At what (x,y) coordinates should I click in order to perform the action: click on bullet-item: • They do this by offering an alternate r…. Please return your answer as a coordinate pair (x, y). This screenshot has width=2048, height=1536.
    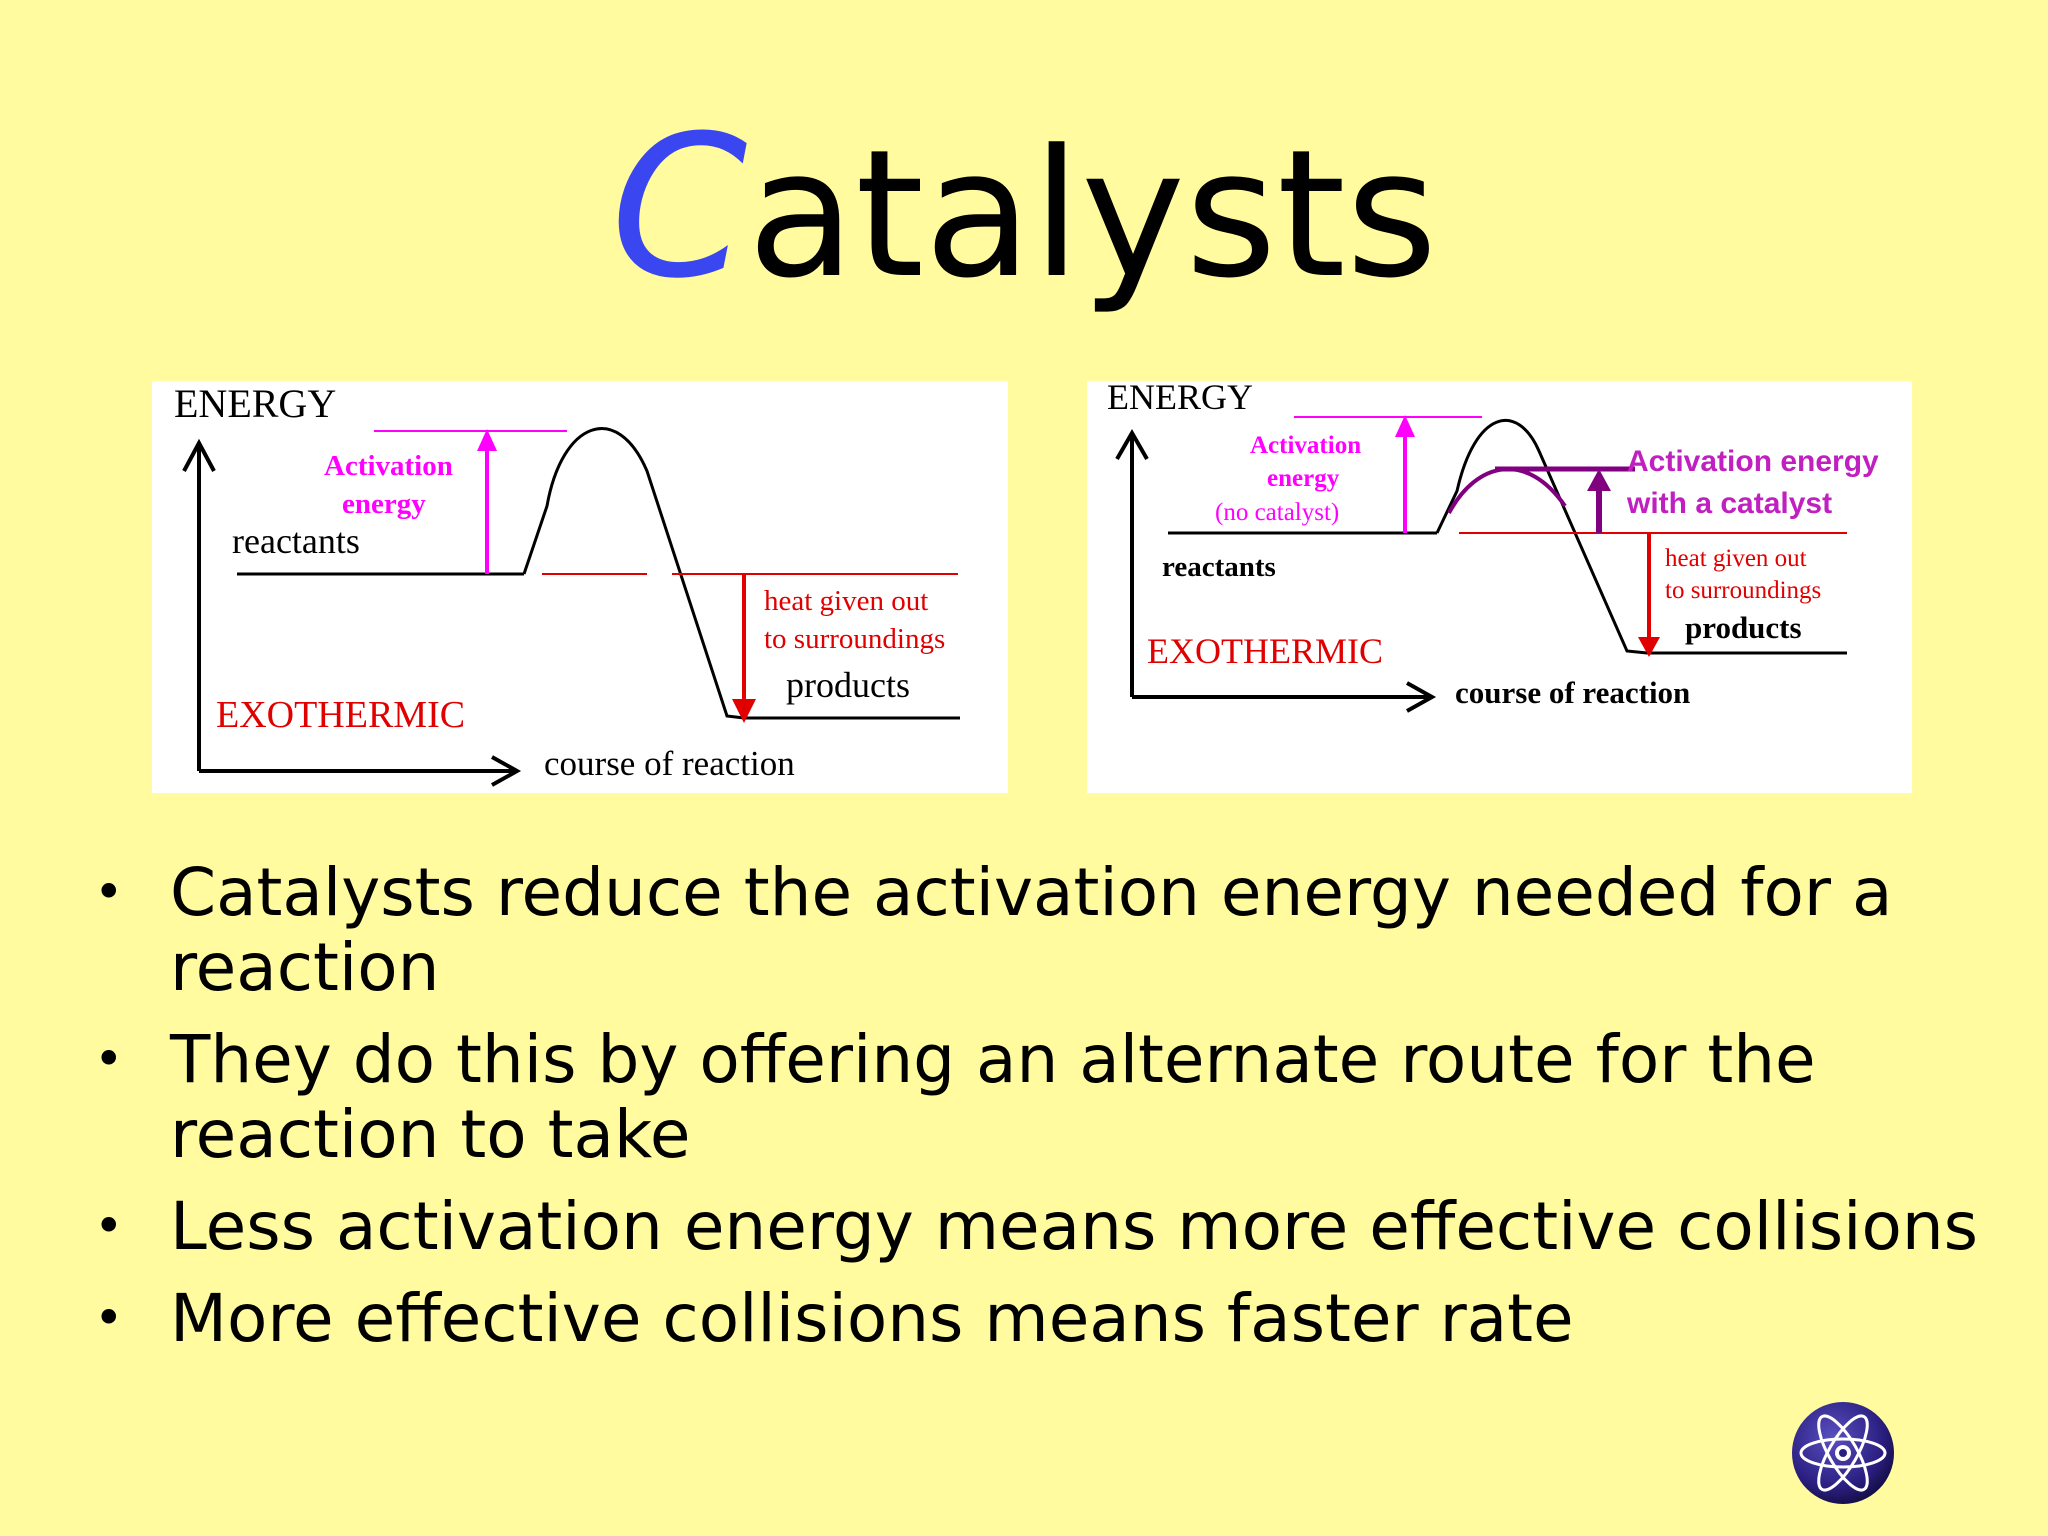
    Looking at the image, I should click on (1048, 1097).